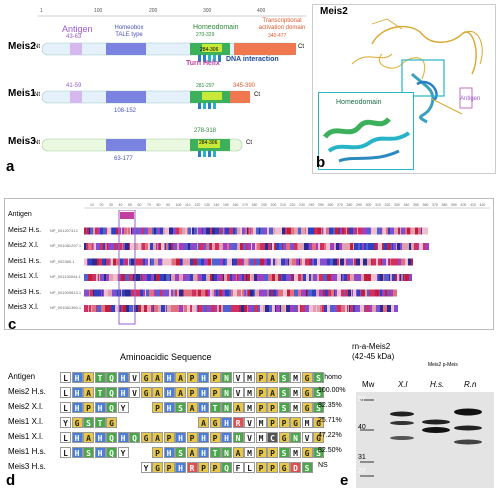 The height and width of the screenshot is (493, 500). I want to click on antigen-highlight-box, so click(127, 267).